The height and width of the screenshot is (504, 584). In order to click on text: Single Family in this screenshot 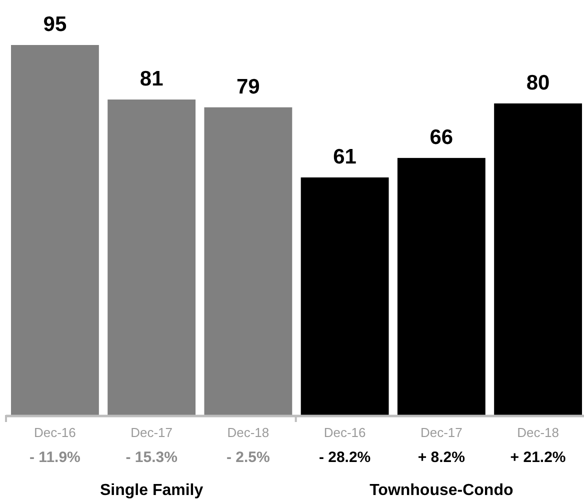, I will do `click(152, 490)`.